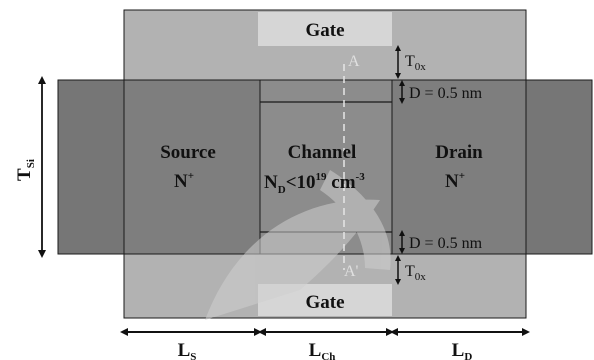 The image size is (594, 360). Describe the element at coordinates (188, 152) in the screenshot. I see `source-label: Source` at that location.